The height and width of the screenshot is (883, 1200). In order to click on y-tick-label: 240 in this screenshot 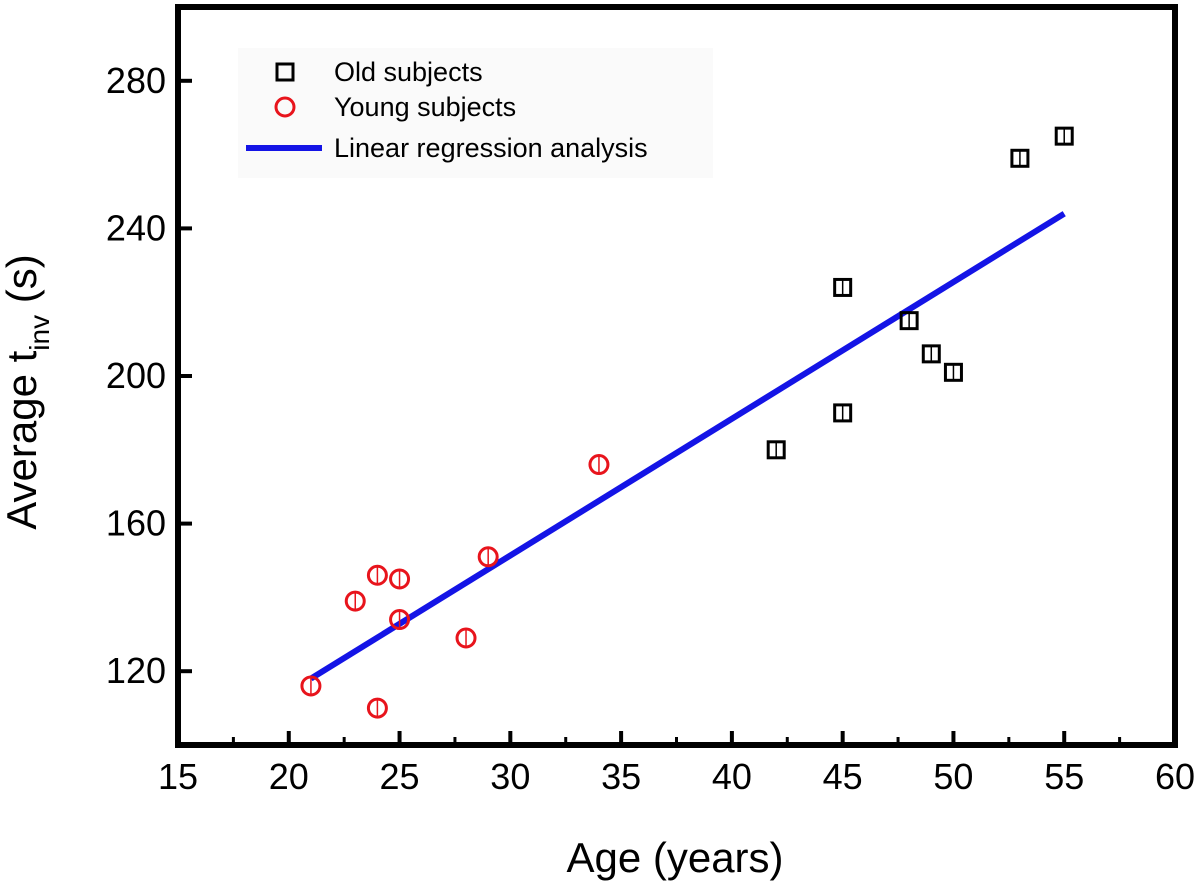, I will do `click(136, 227)`.